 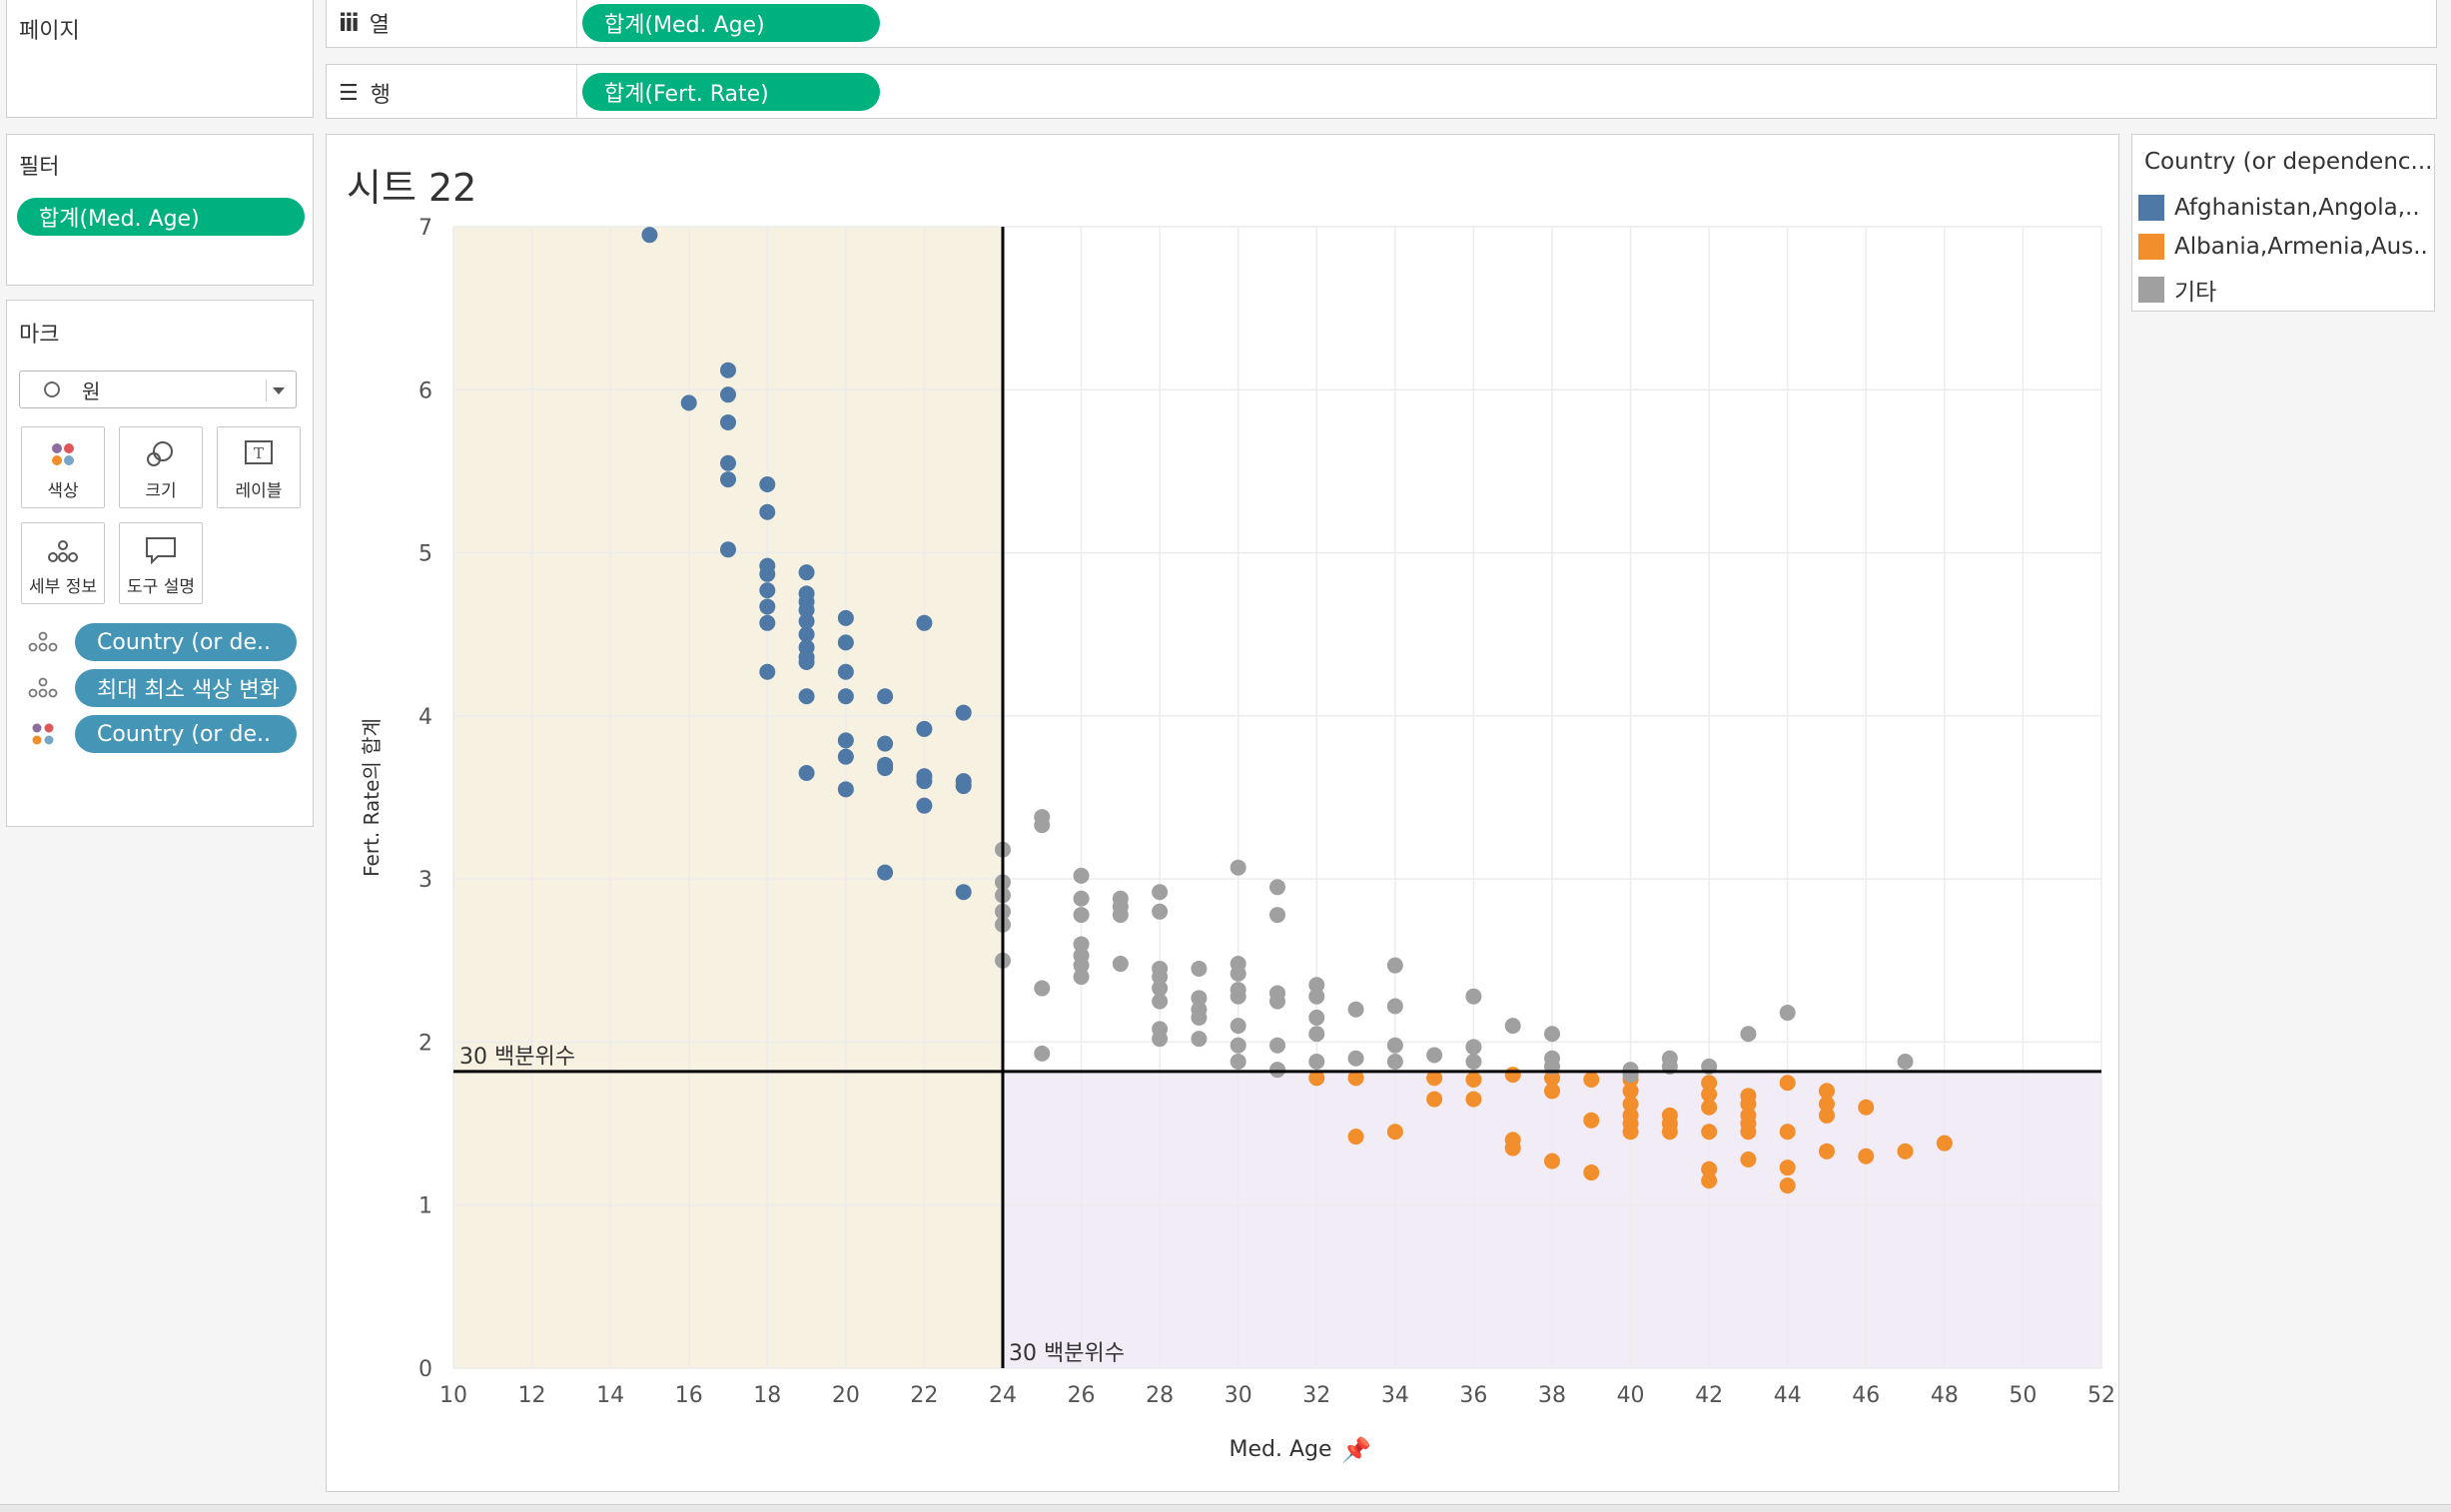 What do you see at coordinates (1382, 91) in the screenshot?
I see `rows-shelf: ☰ 행 합계(Fert. Rate)` at bounding box center [1382, 91].